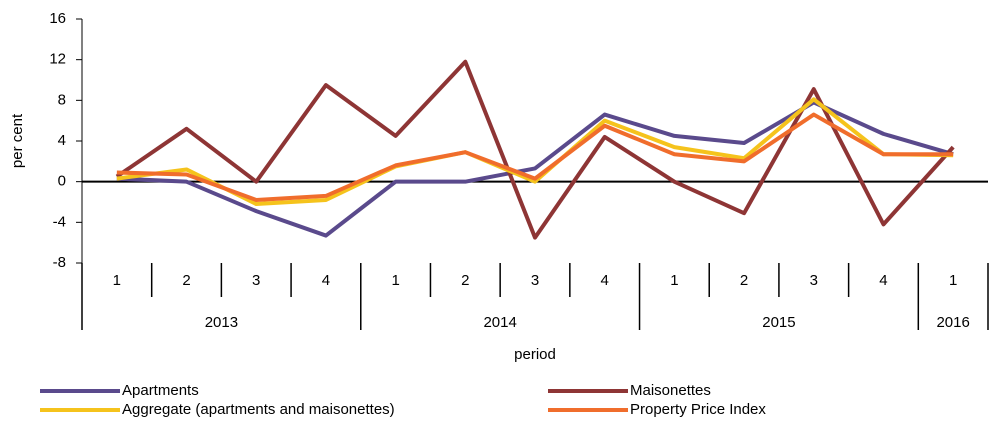 This screenshot has width=991, height=422. What do you see at coordinates (499, 322) in the screenshot?
I see `year-label: 2014` at bounding box center [499, 322].